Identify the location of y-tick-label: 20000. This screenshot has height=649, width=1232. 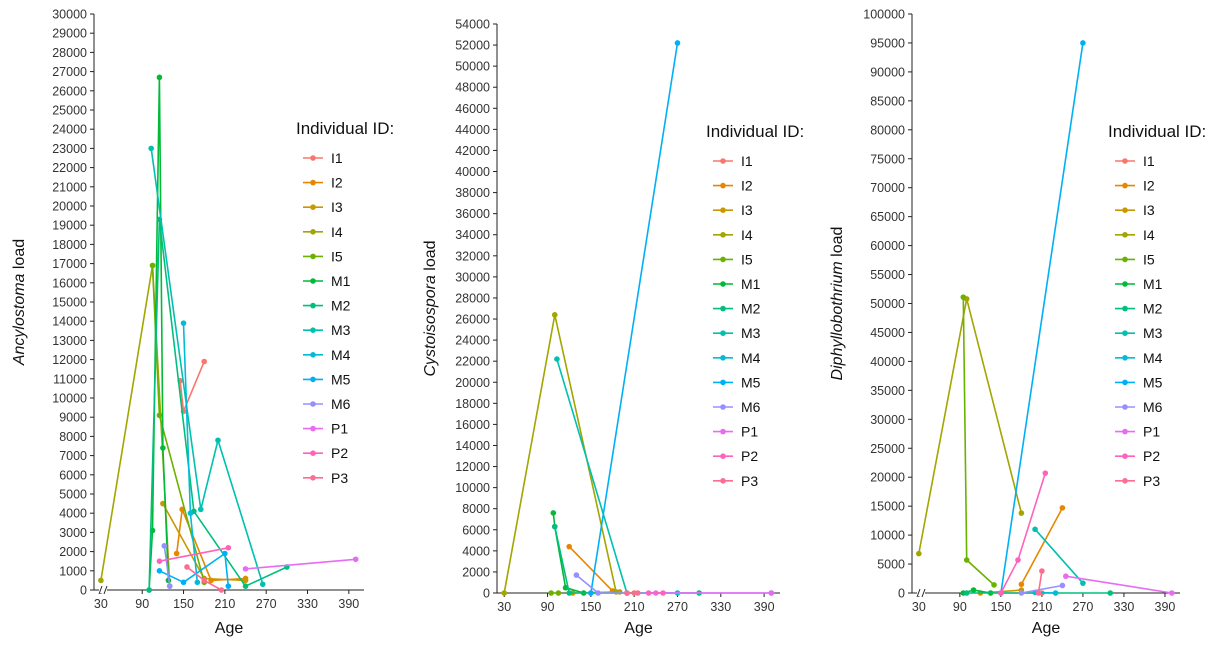
(69, 207).